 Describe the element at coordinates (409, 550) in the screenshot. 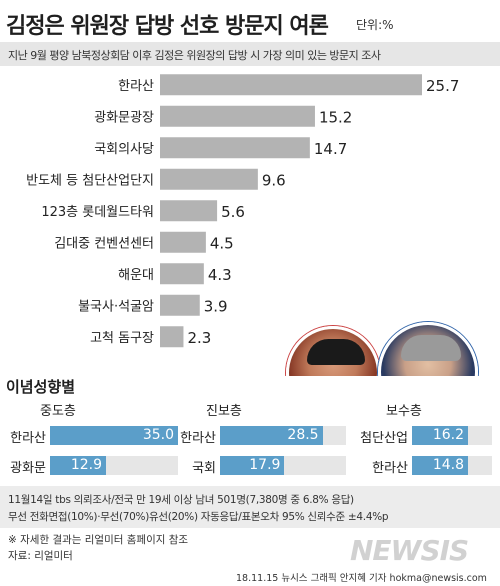

I see `newsis-watermark: NEWSIS` at that location.